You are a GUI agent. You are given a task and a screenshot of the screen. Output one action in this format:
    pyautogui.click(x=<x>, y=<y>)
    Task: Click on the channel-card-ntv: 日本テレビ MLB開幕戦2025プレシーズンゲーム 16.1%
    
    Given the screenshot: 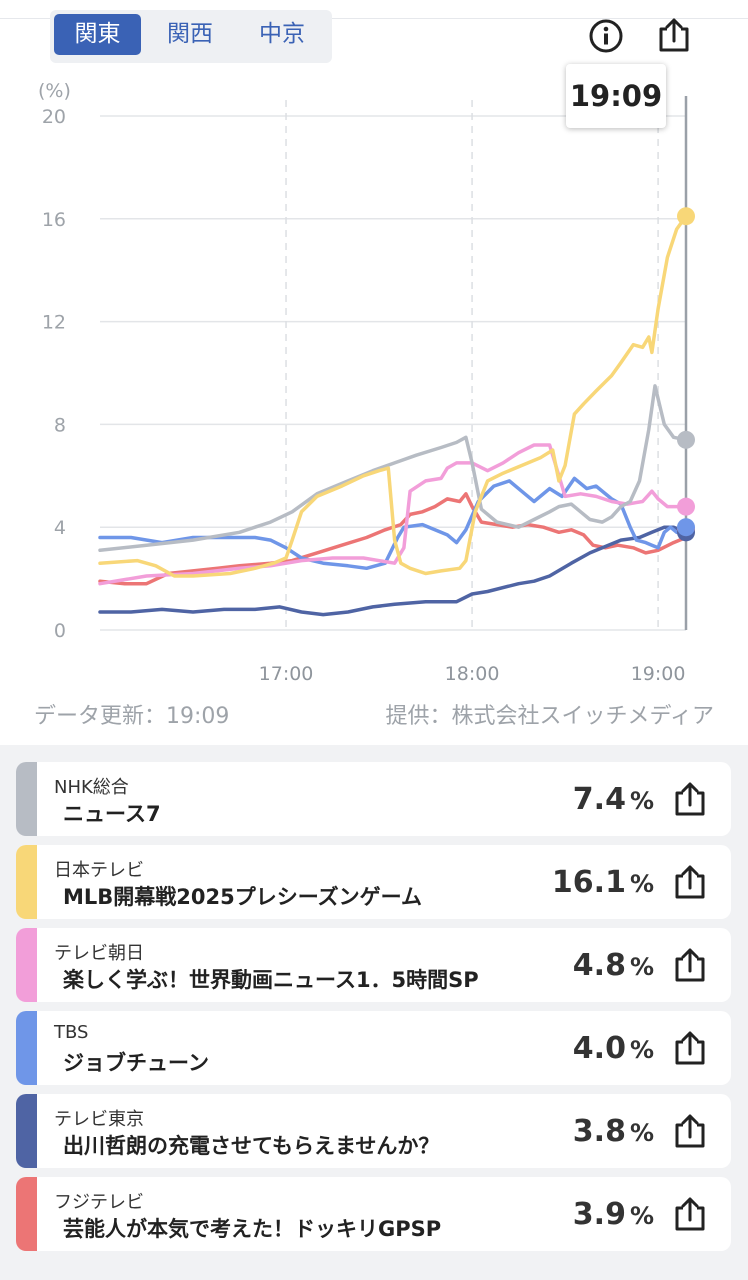 What is the action you would take?
    pyautogui.click(x=373, y=882)
    